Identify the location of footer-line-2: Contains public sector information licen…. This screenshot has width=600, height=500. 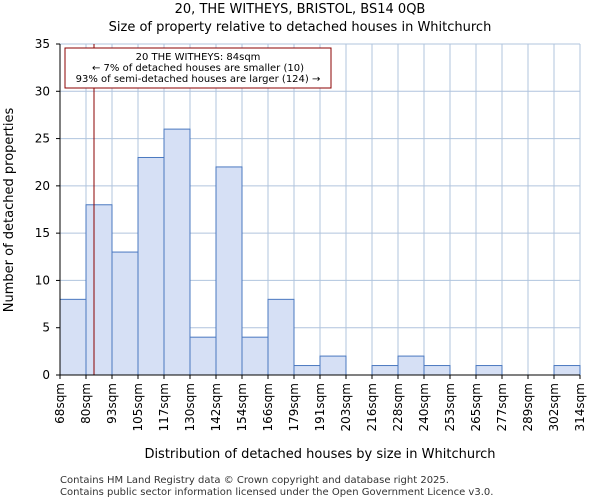
(276, 492).